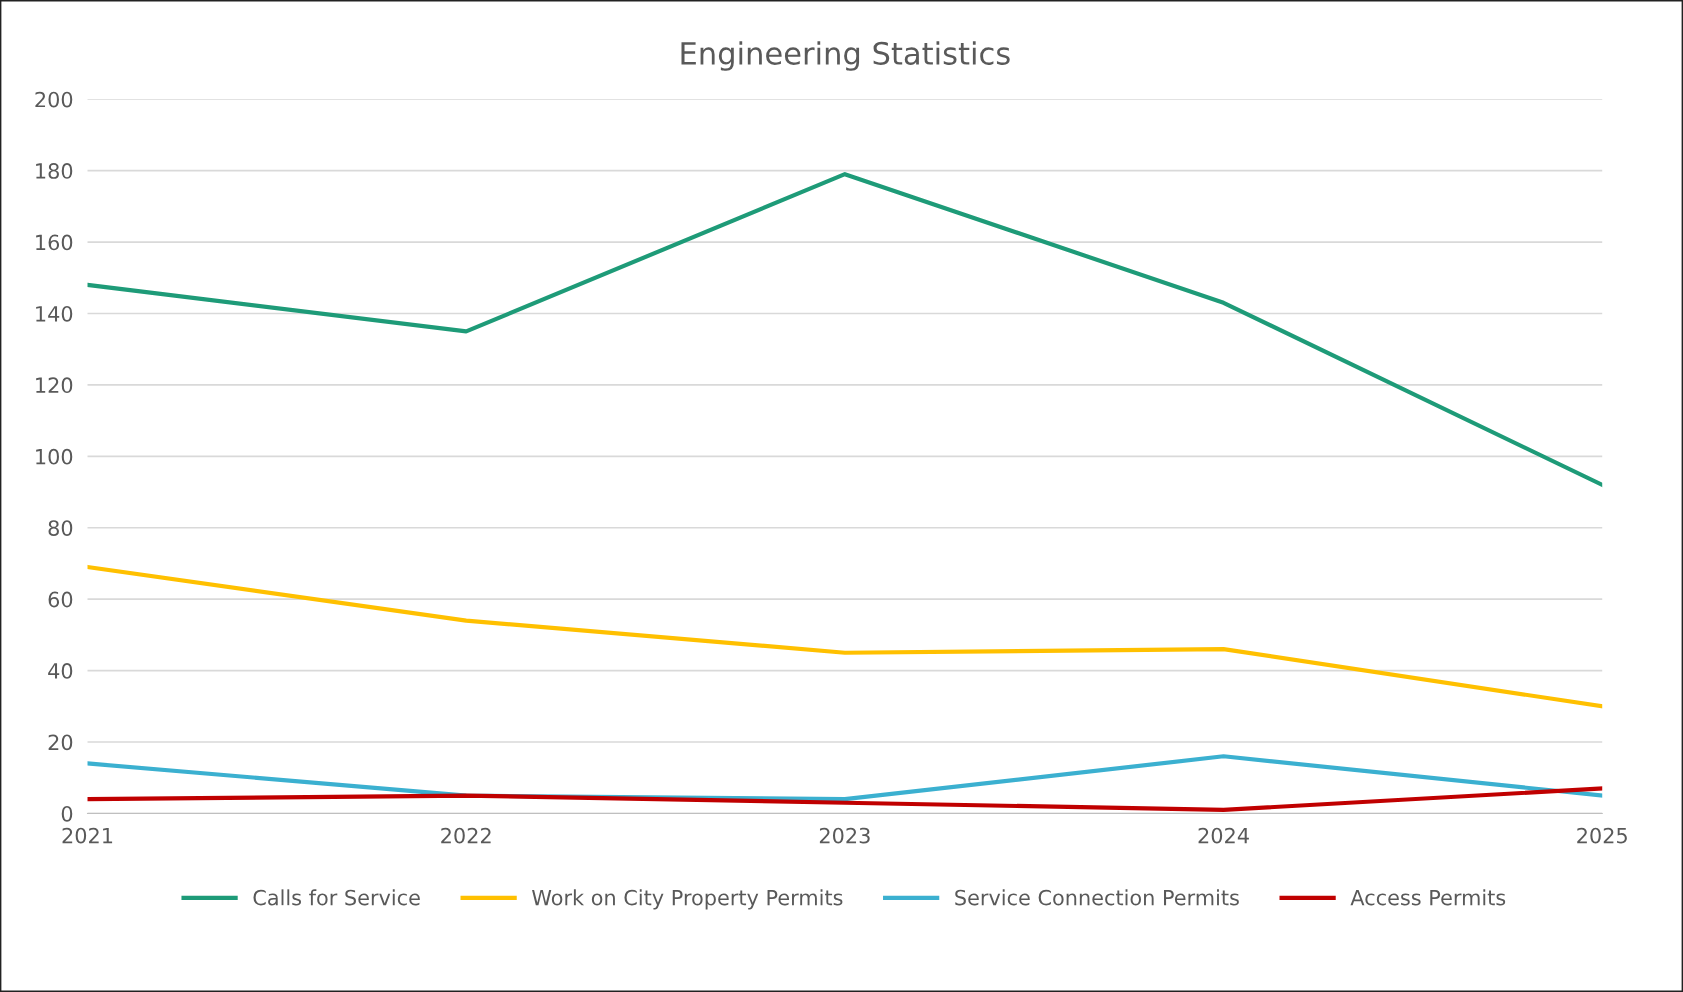 This screenshot has width=1683, height=992. Describe the element at coordinates (54, 385) in the screenshot. I see `y-tick-label: 120` at that location.